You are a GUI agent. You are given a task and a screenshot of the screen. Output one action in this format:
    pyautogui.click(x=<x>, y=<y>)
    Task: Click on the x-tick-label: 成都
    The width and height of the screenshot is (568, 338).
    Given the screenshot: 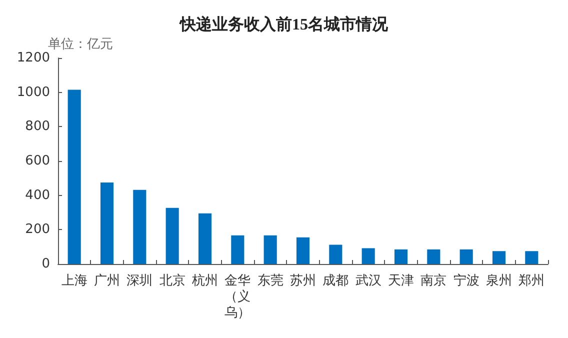 What is the action you would take?
    pyautogui.click(x=335, y=280)
    